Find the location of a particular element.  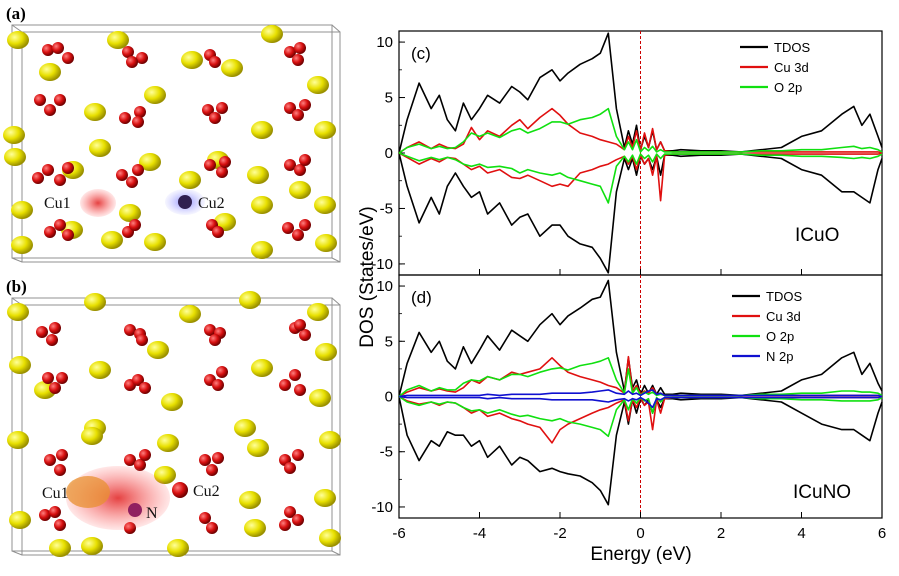

y-tick-label: -10 is located at coordinates (382, 507).